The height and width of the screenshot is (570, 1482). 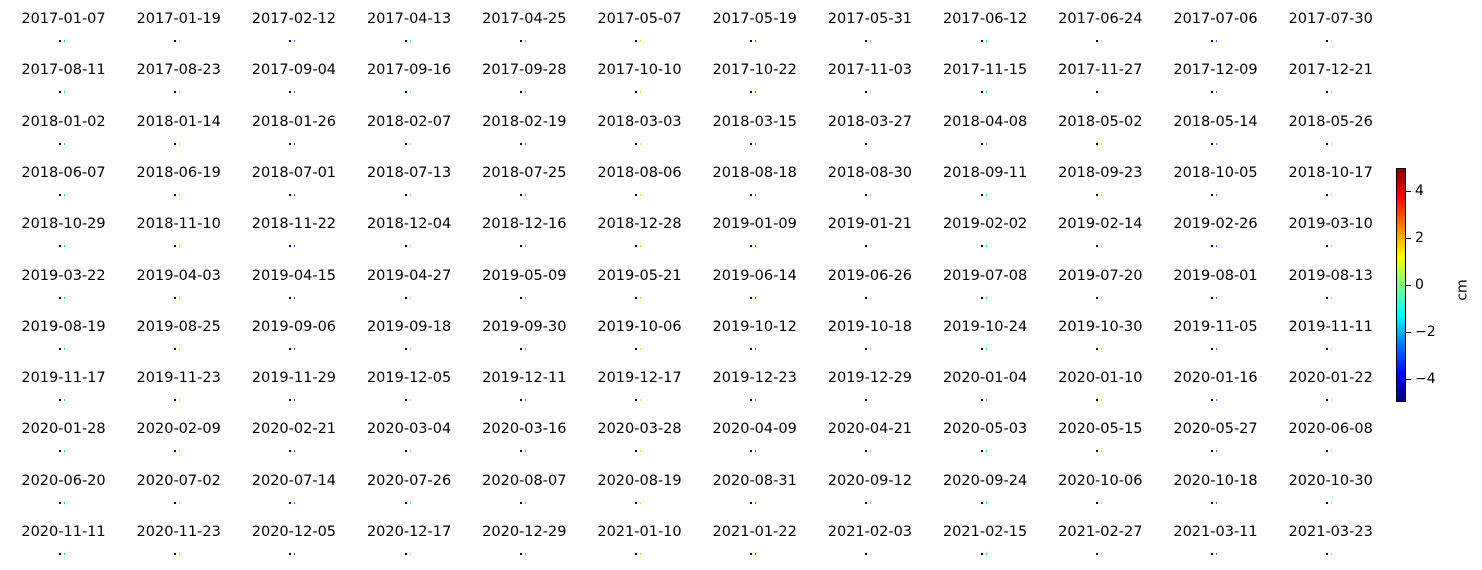 I want to click on panel-2019-06-14: 2019-06-14, so click(x=754, y=278).